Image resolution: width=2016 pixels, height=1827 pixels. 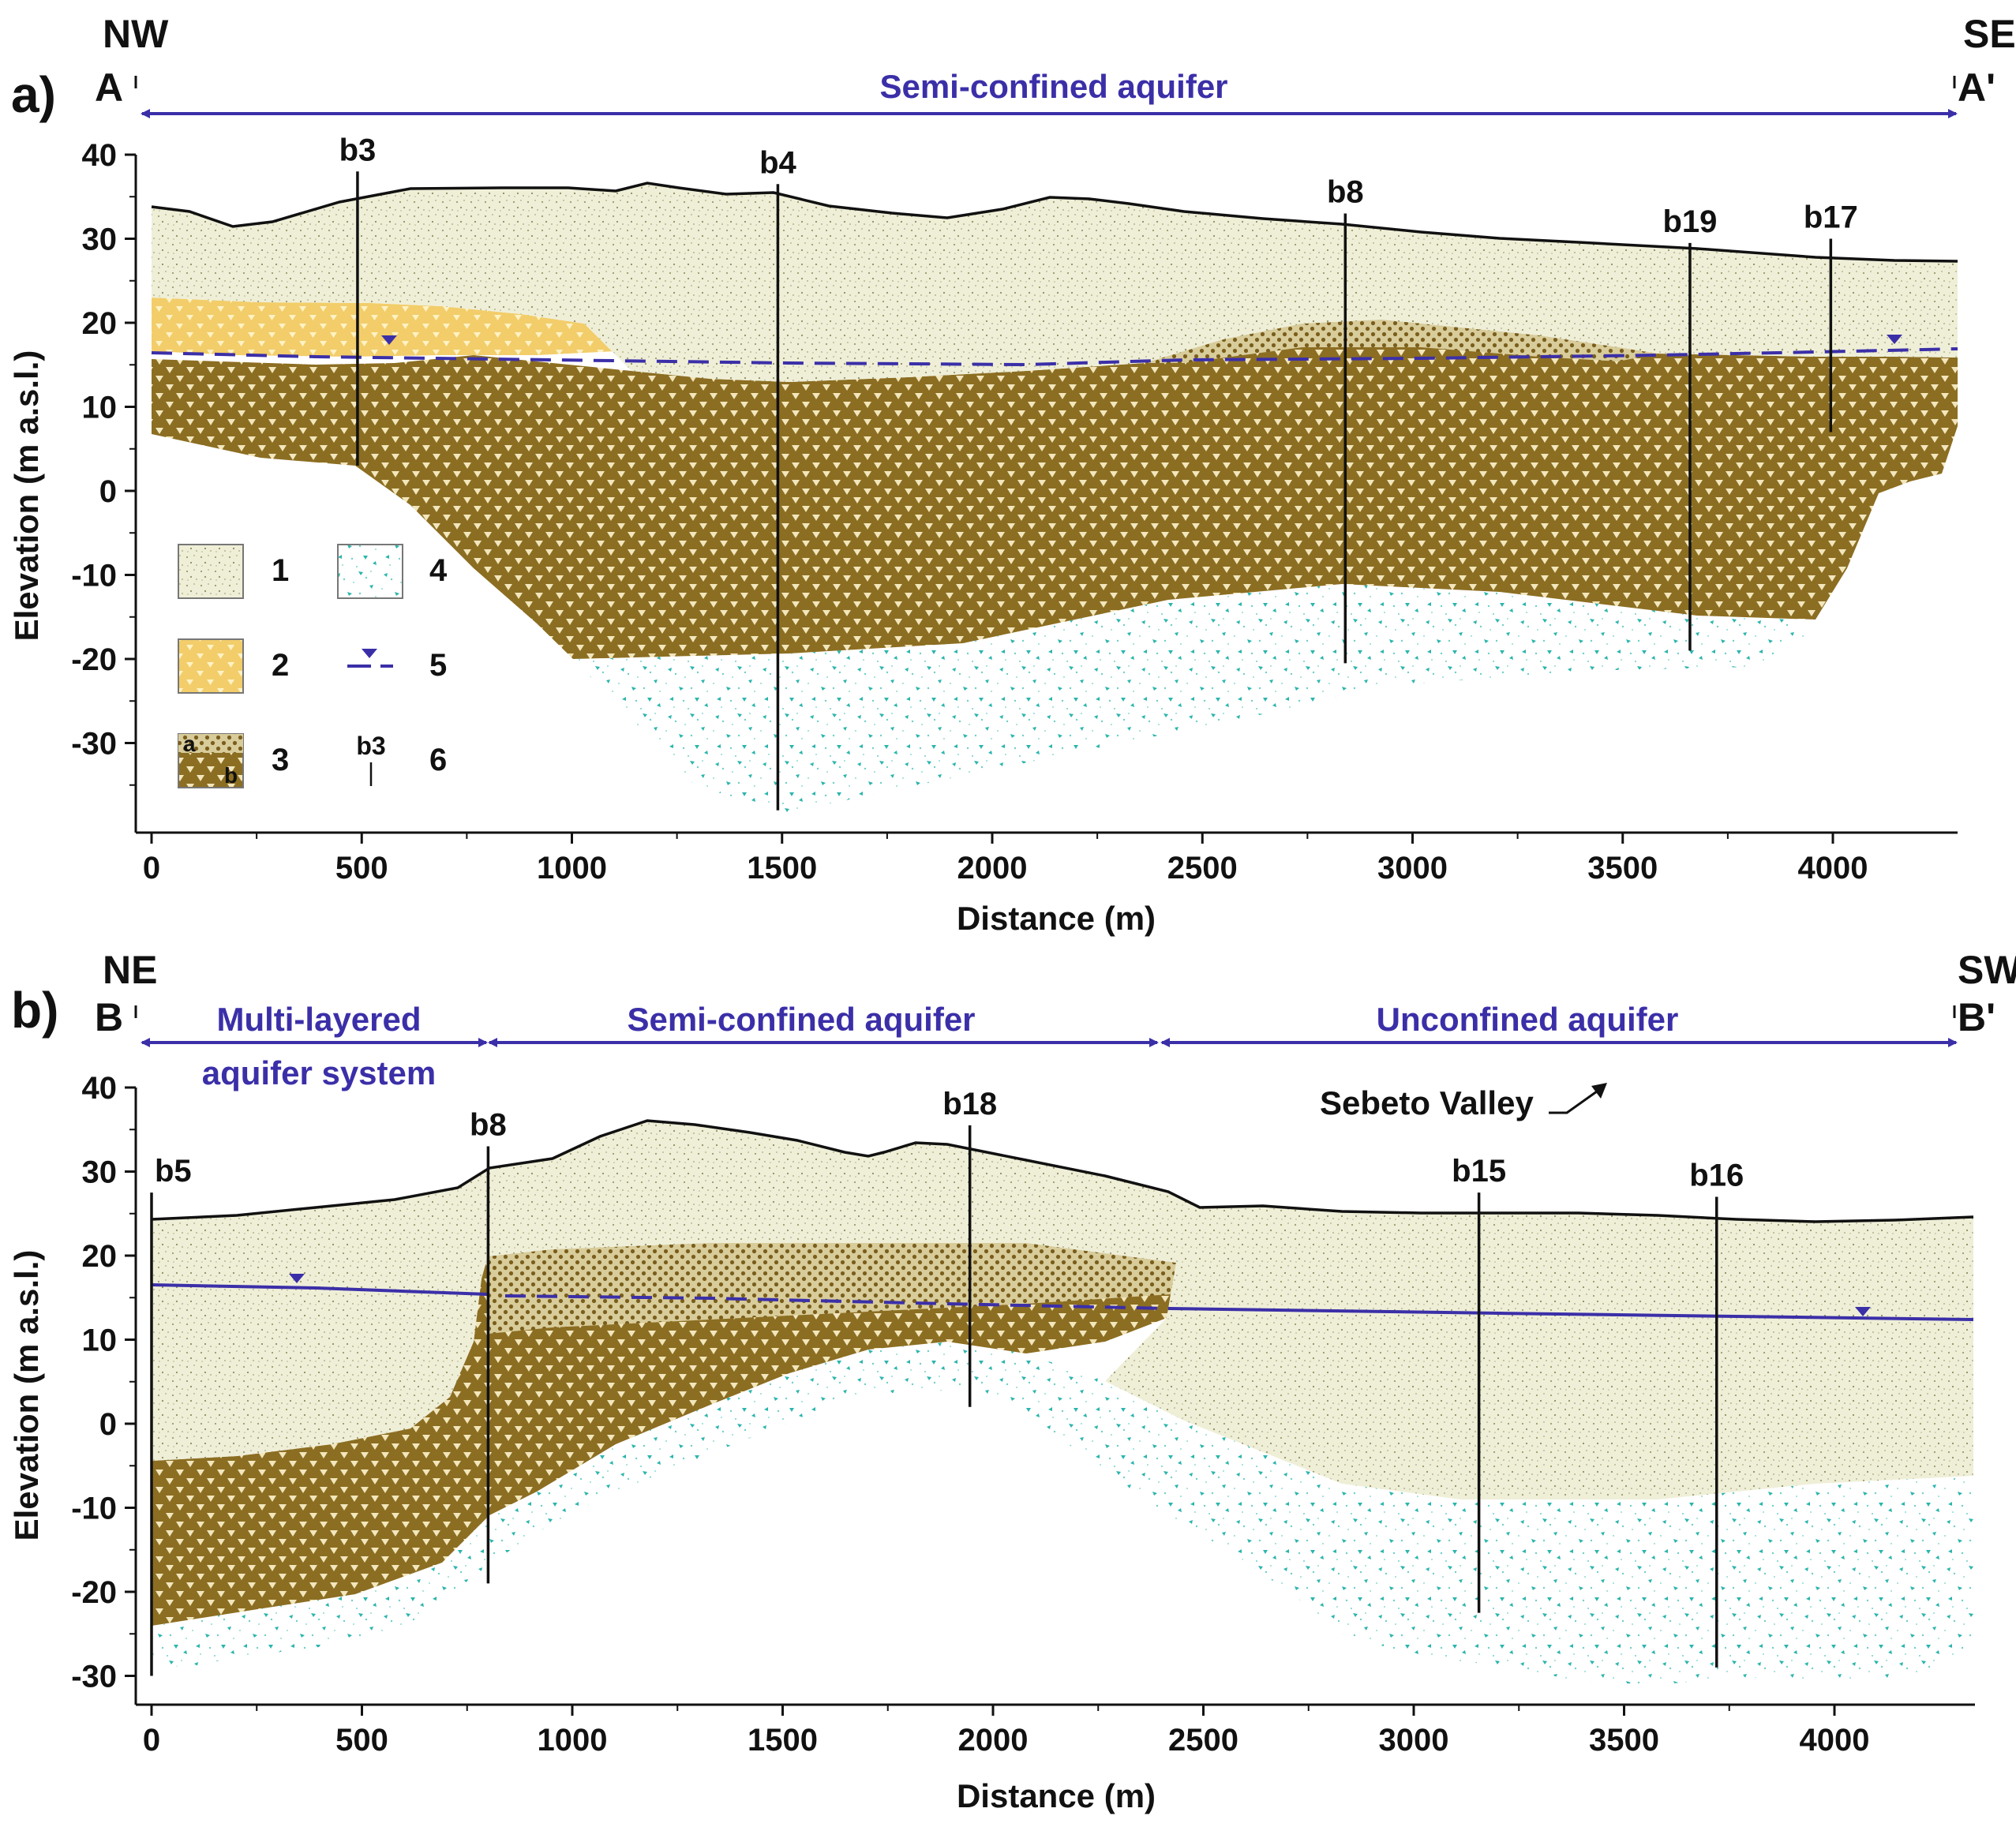 What do you see at coordinates (1194, 698) in the screenshot?
I see `unit4-bedrock` at bounding box center [1194, 698].